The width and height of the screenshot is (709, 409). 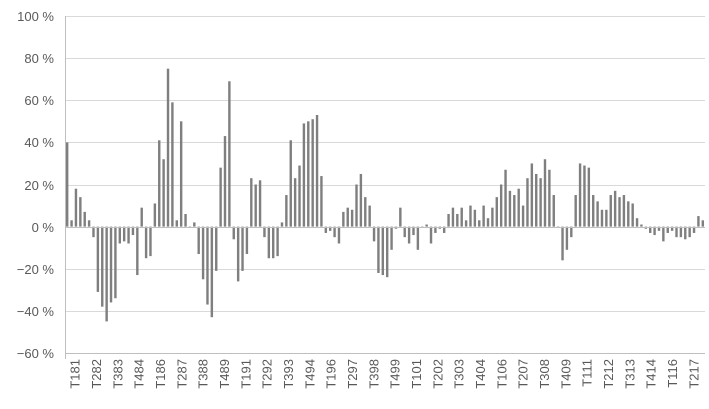 What do you see at coordinates (160, 374) in the screenshot?
I see `x-tick-label: T186` at bounding box center [160, 374].